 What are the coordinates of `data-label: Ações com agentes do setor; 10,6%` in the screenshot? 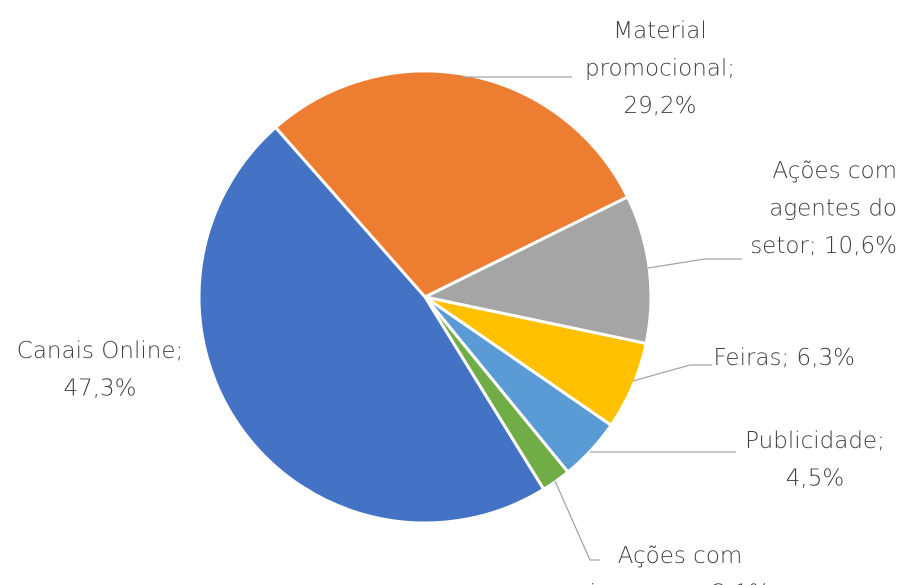 It's located at (823, 208).